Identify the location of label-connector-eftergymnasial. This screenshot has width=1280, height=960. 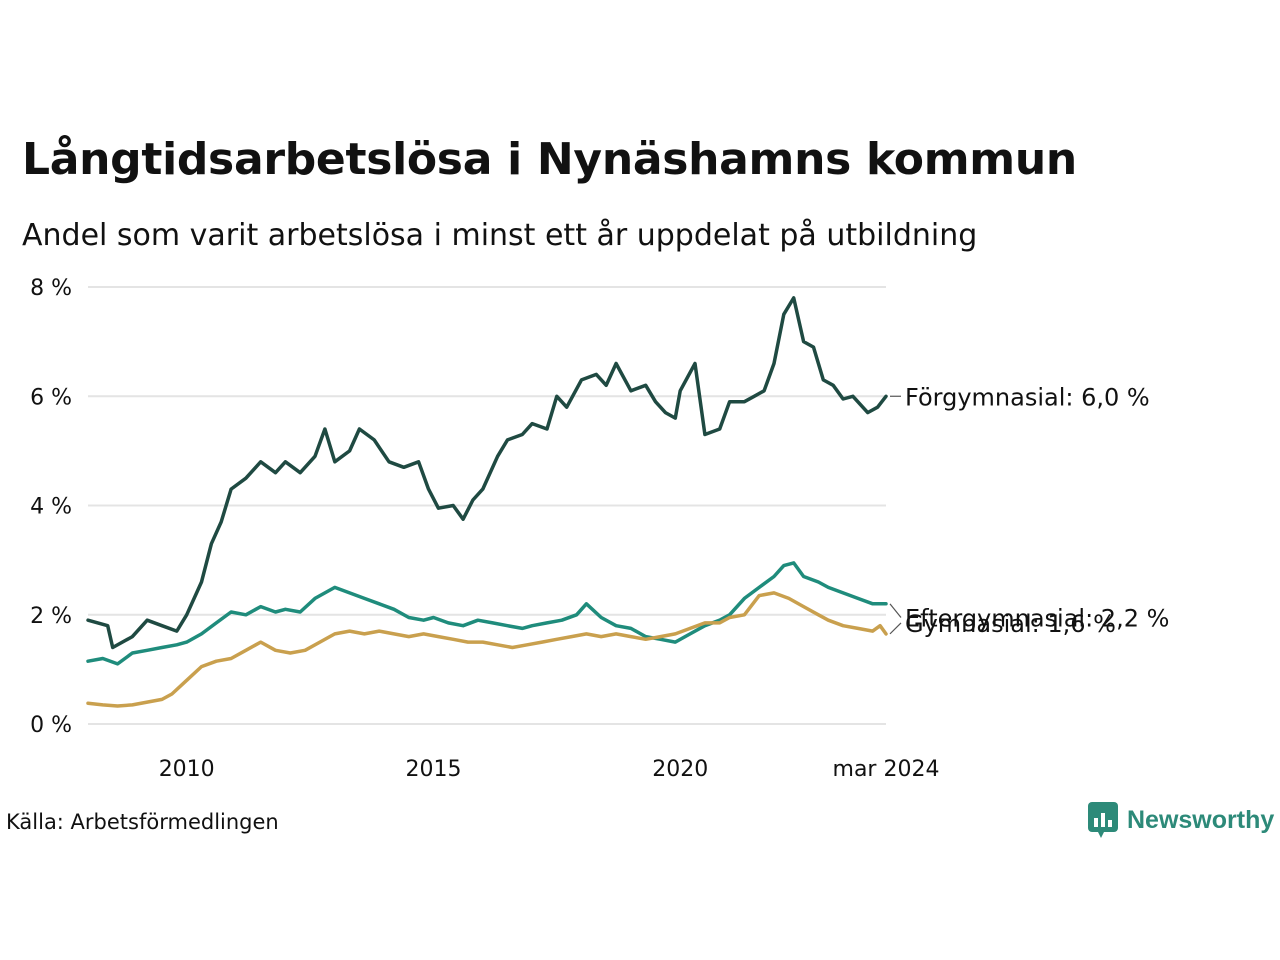
(895, 610).